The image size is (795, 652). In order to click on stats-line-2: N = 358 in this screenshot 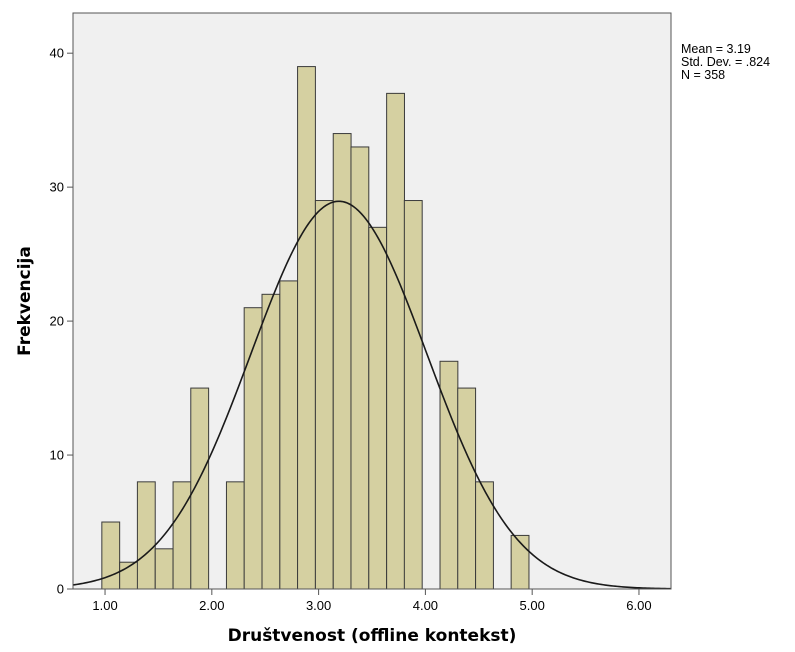, I will do `click(703, 75)`.